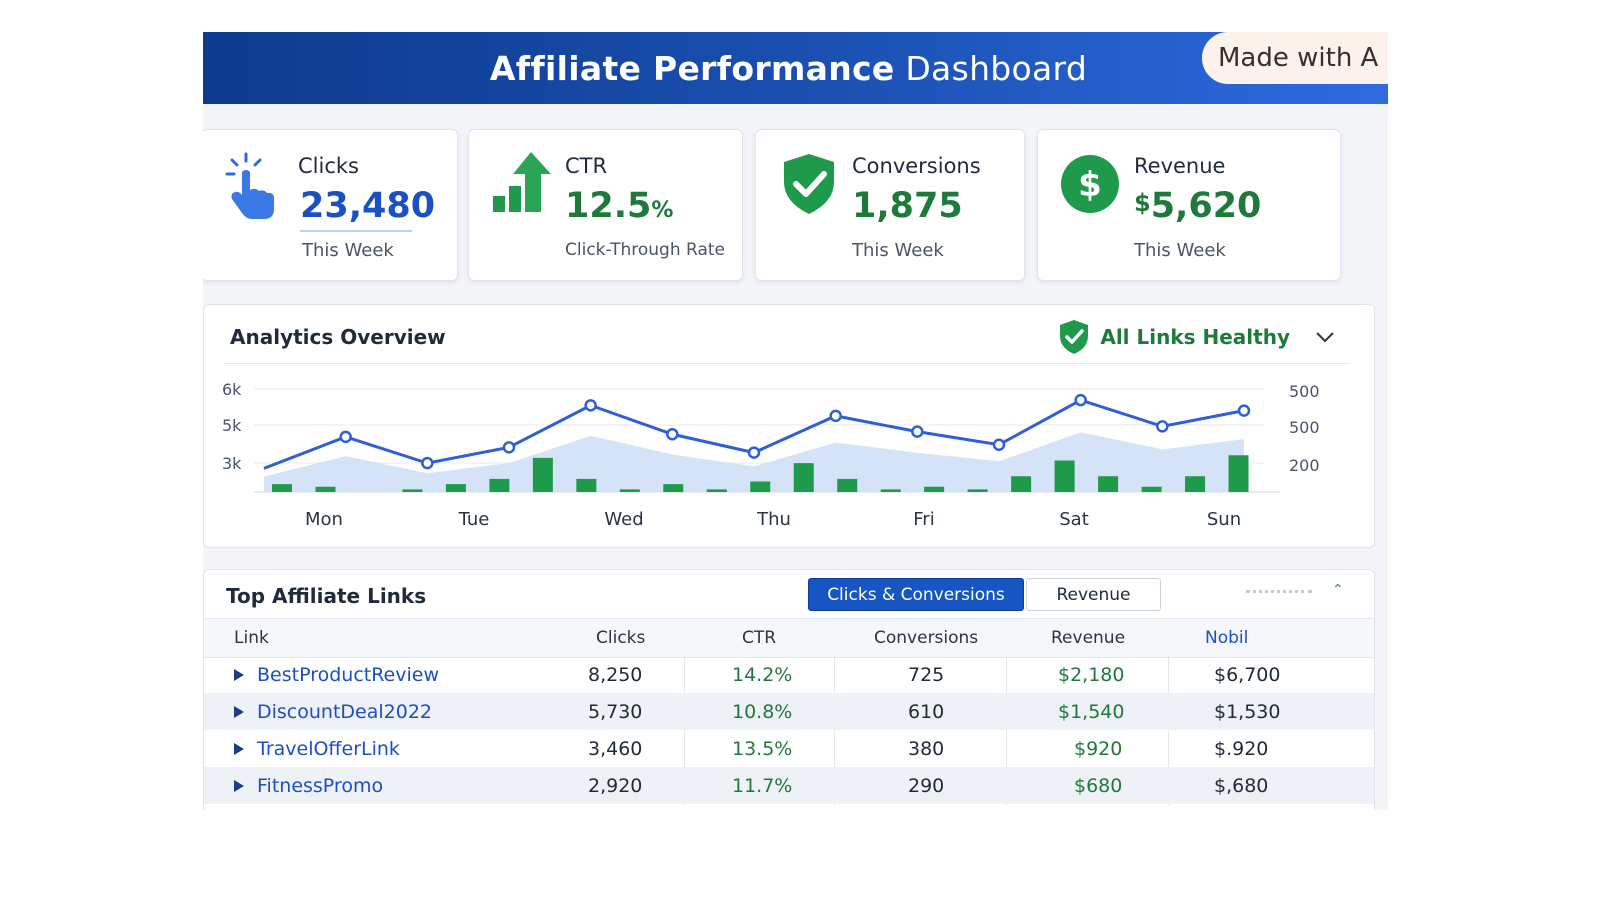  I want to click on revenue-cell: $1,540, so click(1091, 712).